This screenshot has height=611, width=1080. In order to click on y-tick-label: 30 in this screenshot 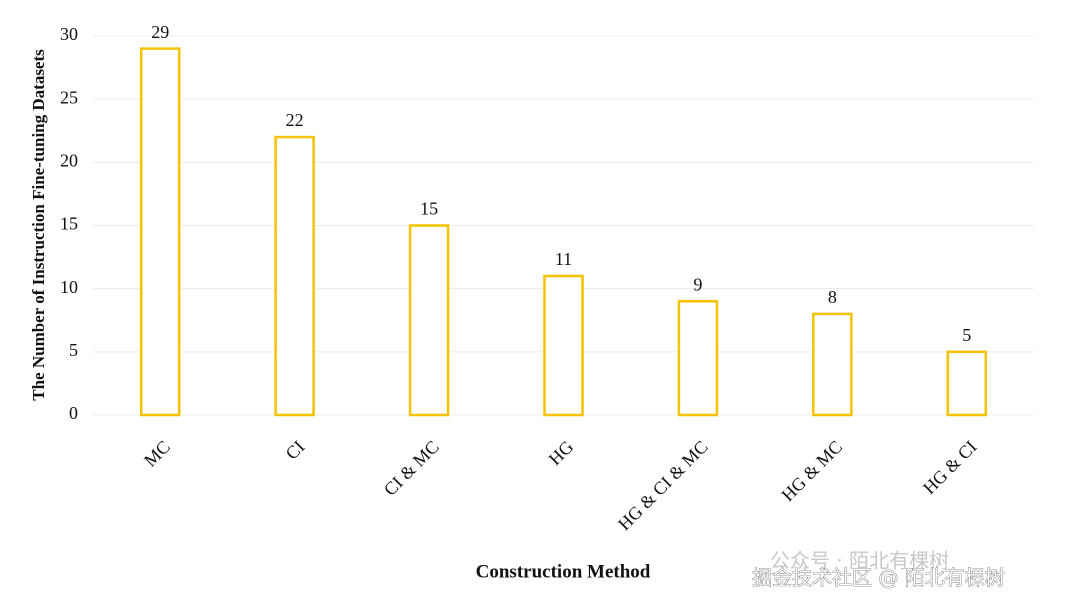, I will do `click(69, 34)`.